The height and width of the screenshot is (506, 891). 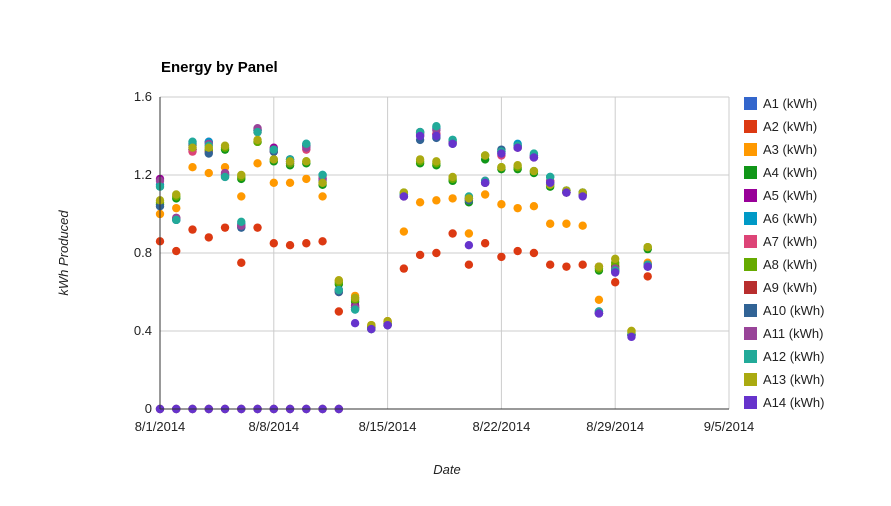 I want to click on x-tick-label: 8/8/2014, so click(x=273, y=426).